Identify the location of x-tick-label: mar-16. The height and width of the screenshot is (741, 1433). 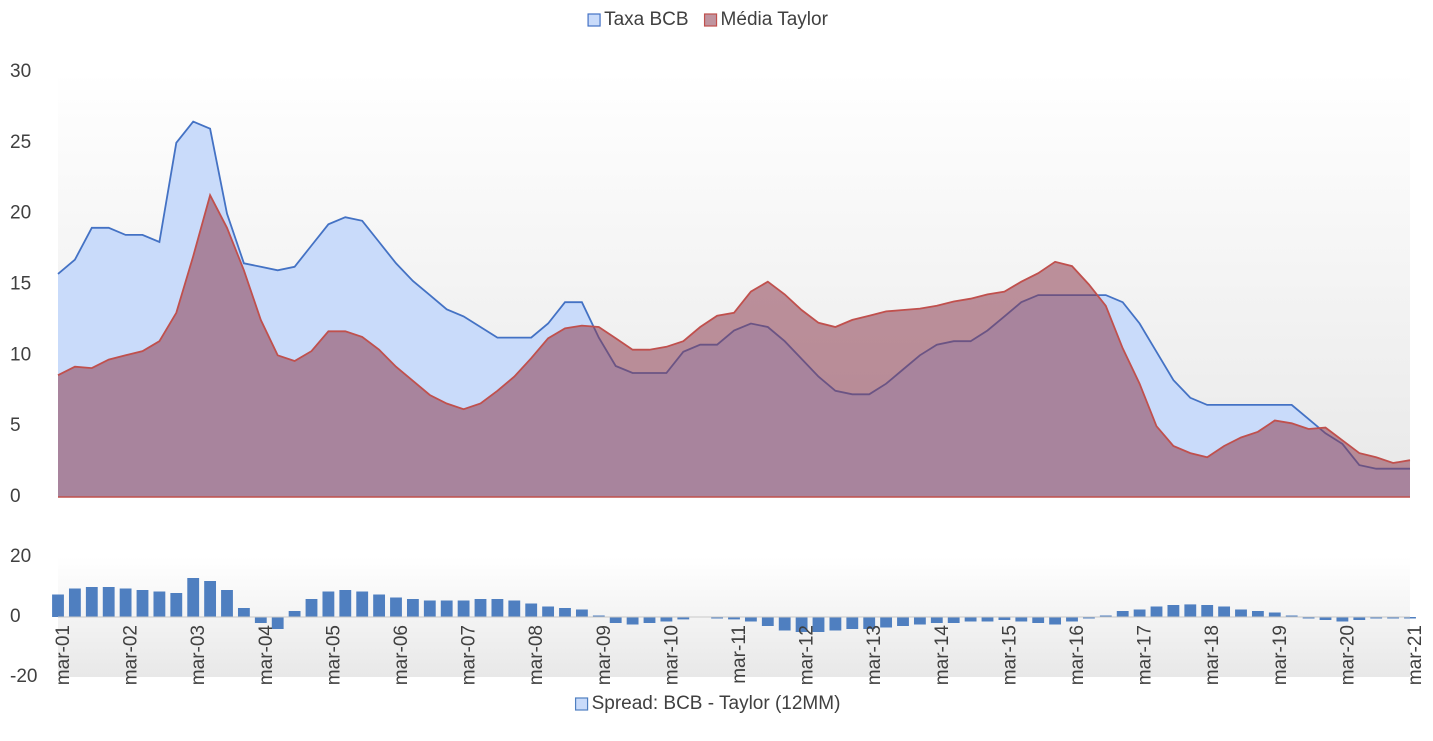
(1077, 655).